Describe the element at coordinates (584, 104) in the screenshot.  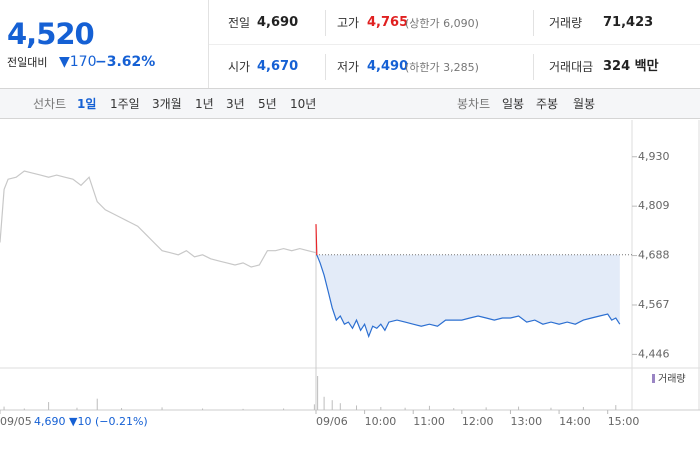
I see `period-tab: 월봉` at that location.